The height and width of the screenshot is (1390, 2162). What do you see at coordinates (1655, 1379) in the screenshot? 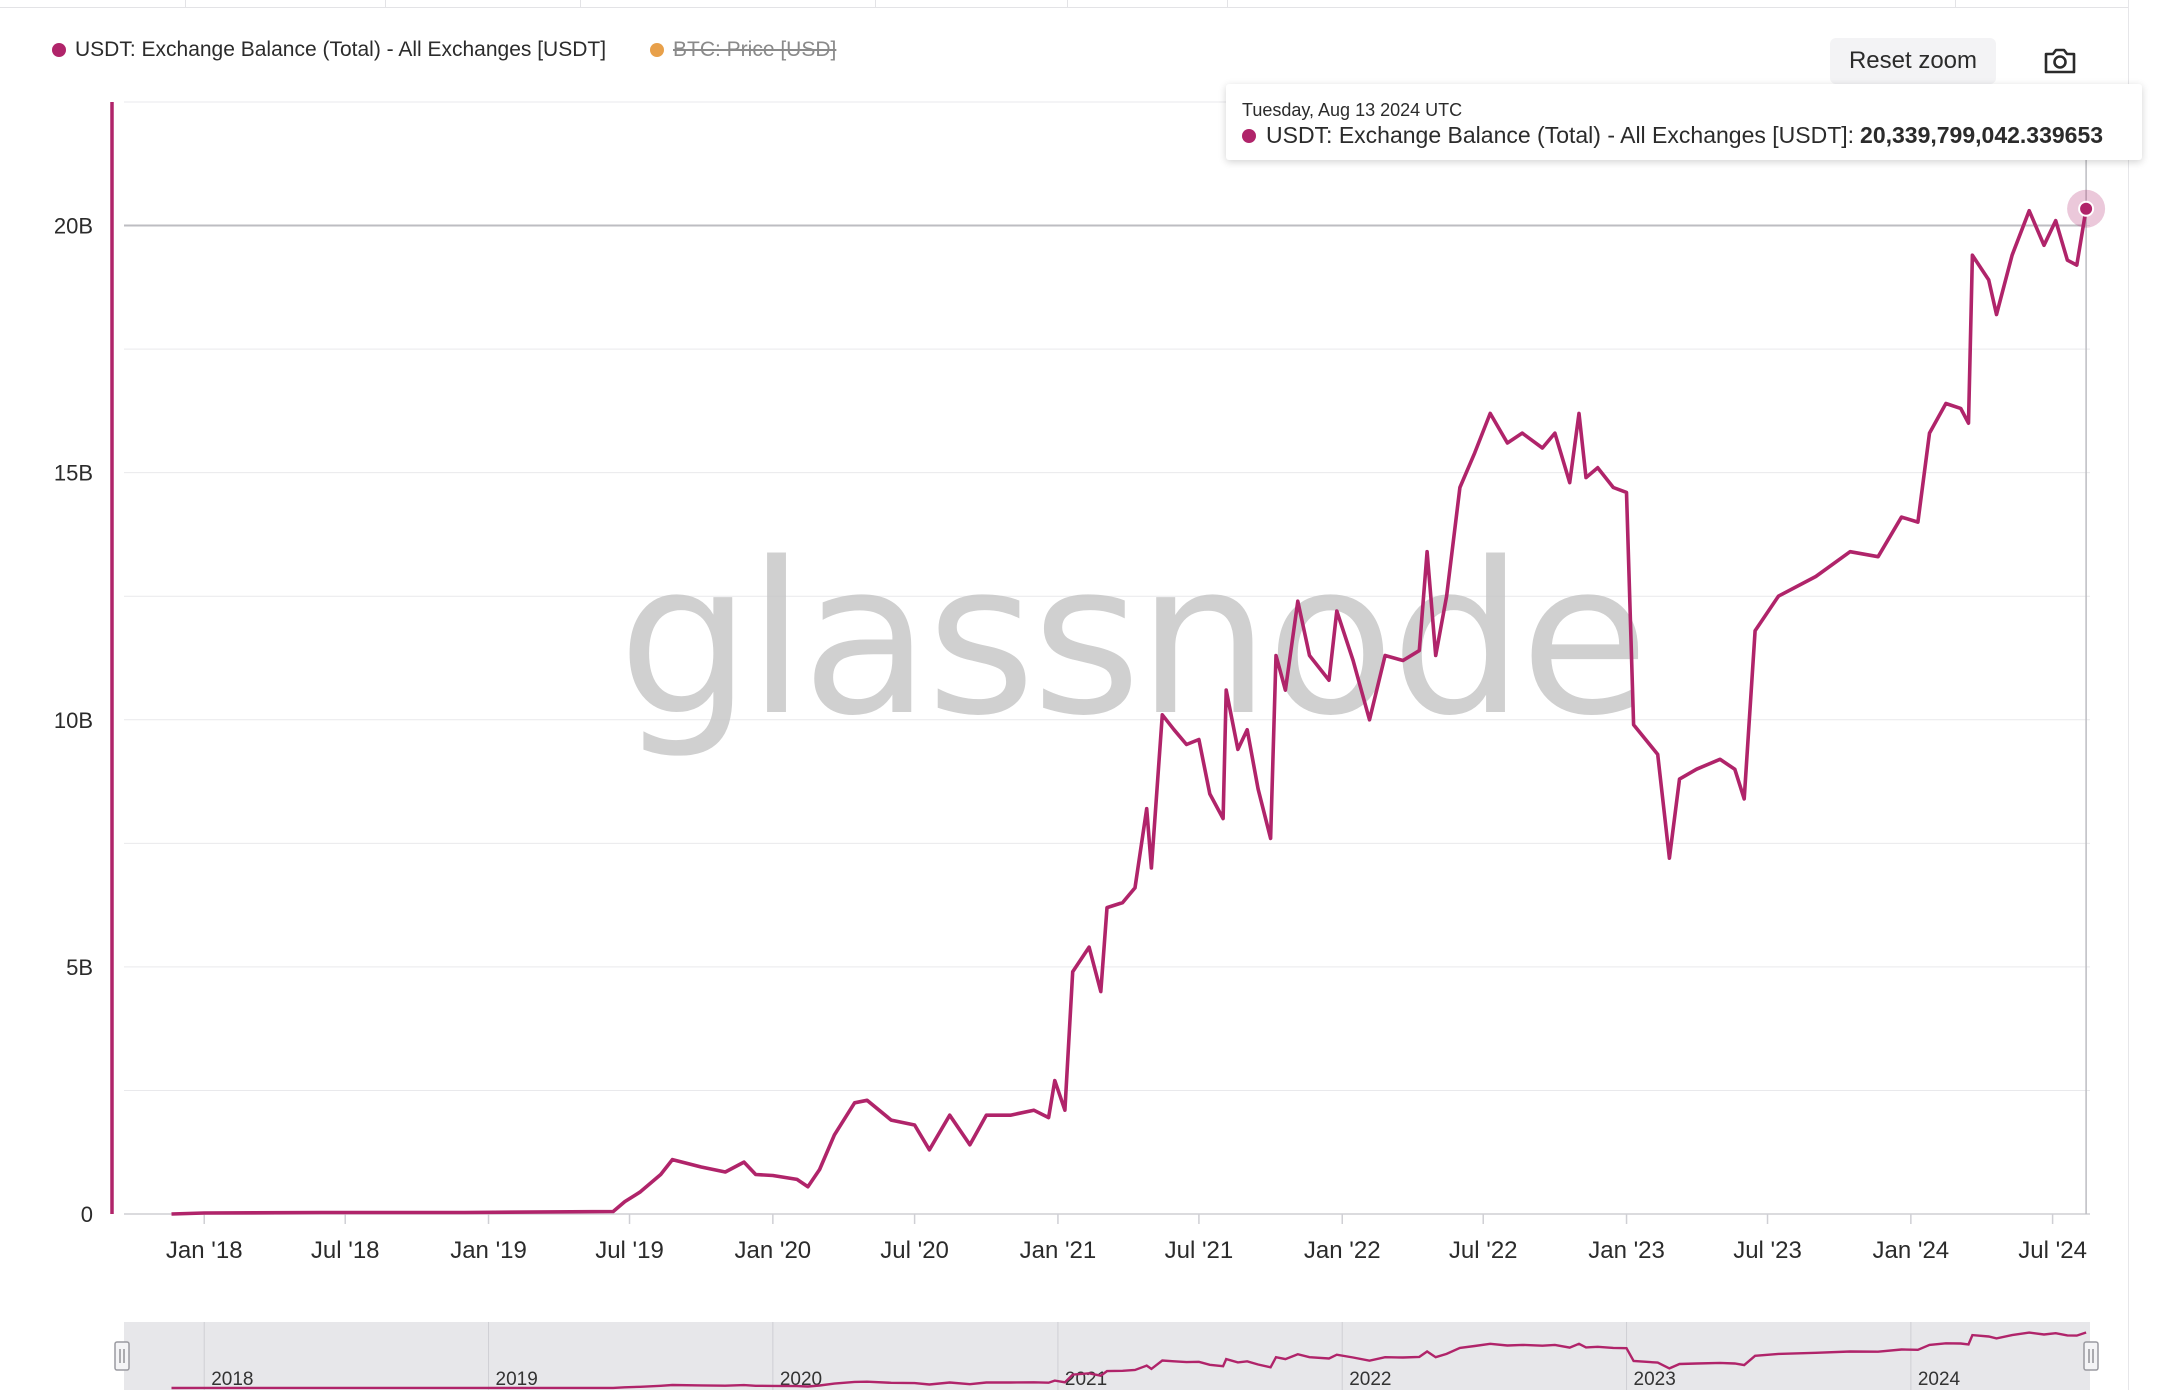
I see `navigator-tick-label: 2023` at bounding box center [1655, 1379].